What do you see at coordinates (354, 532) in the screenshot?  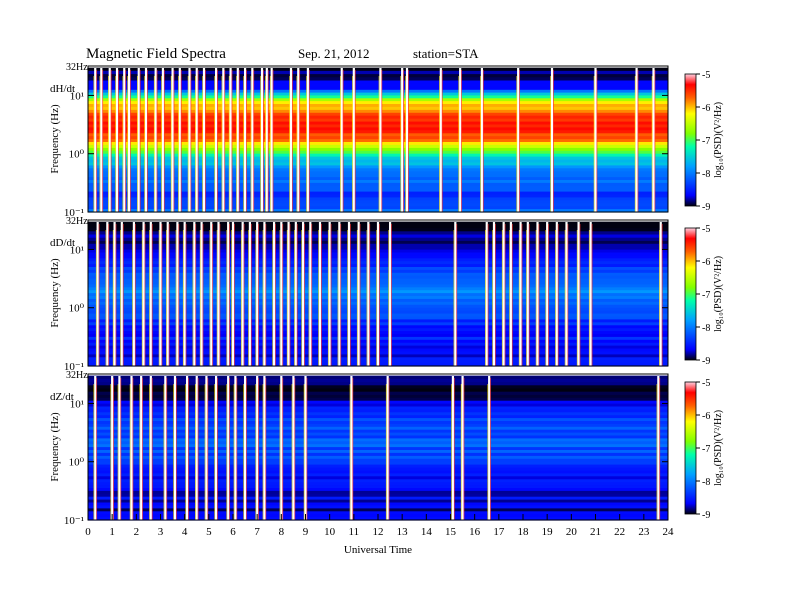 I see `x-tick-label: 11` at bounding box center [354, 532].